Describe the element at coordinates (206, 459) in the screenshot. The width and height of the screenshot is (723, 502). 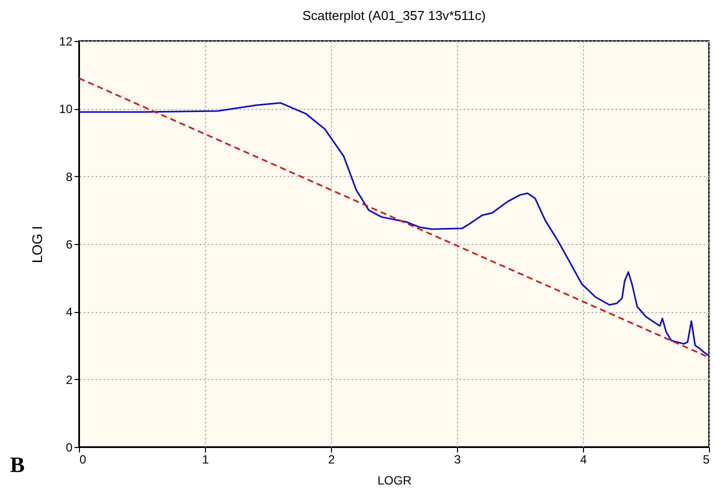
I see `x-tick-label: 1` at that location.